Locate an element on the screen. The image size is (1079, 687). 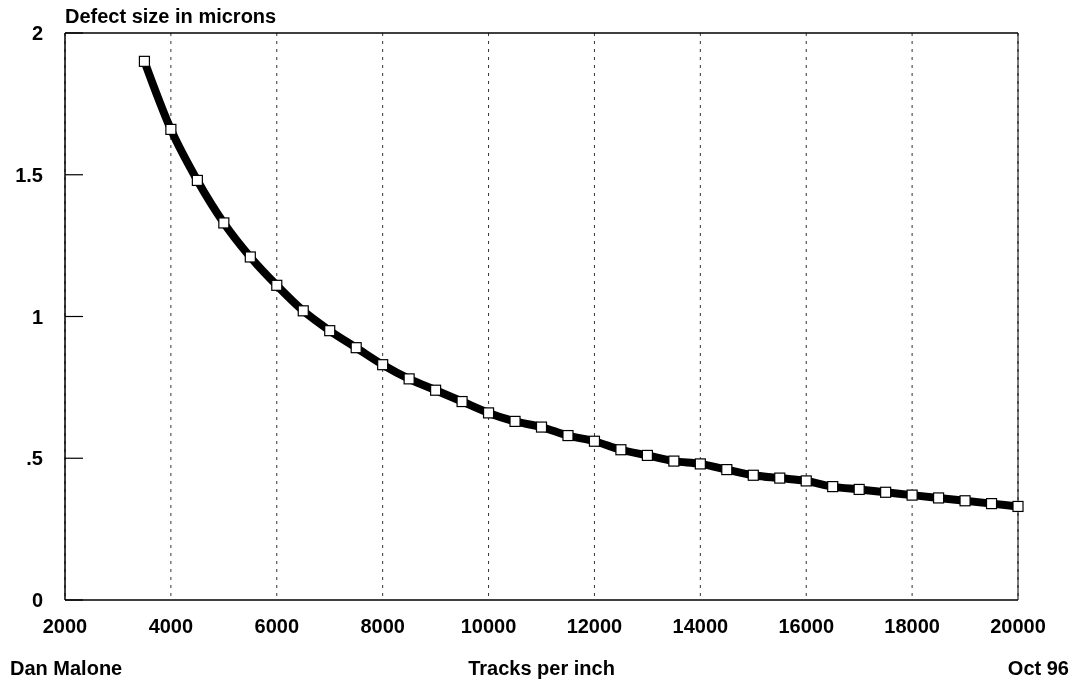
y-axis-title: Defect size in microns is located at coordinates (171, 16).